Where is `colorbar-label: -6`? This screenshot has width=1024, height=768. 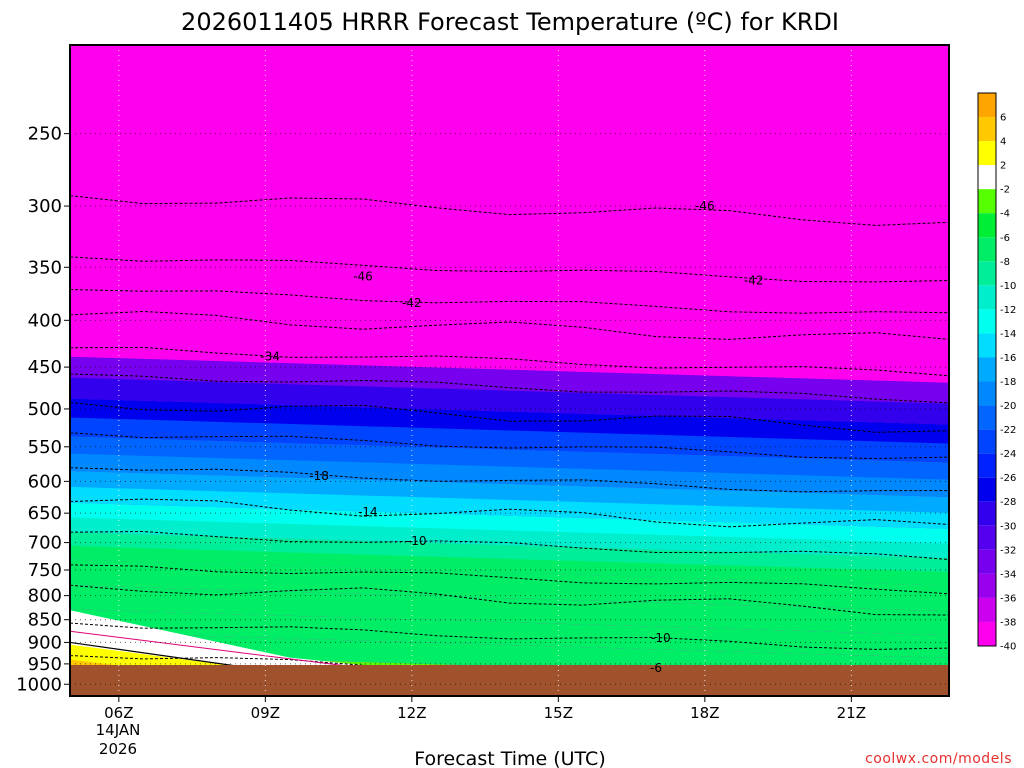 colorbar-label: -6 is located at coordinates (1005, 238).